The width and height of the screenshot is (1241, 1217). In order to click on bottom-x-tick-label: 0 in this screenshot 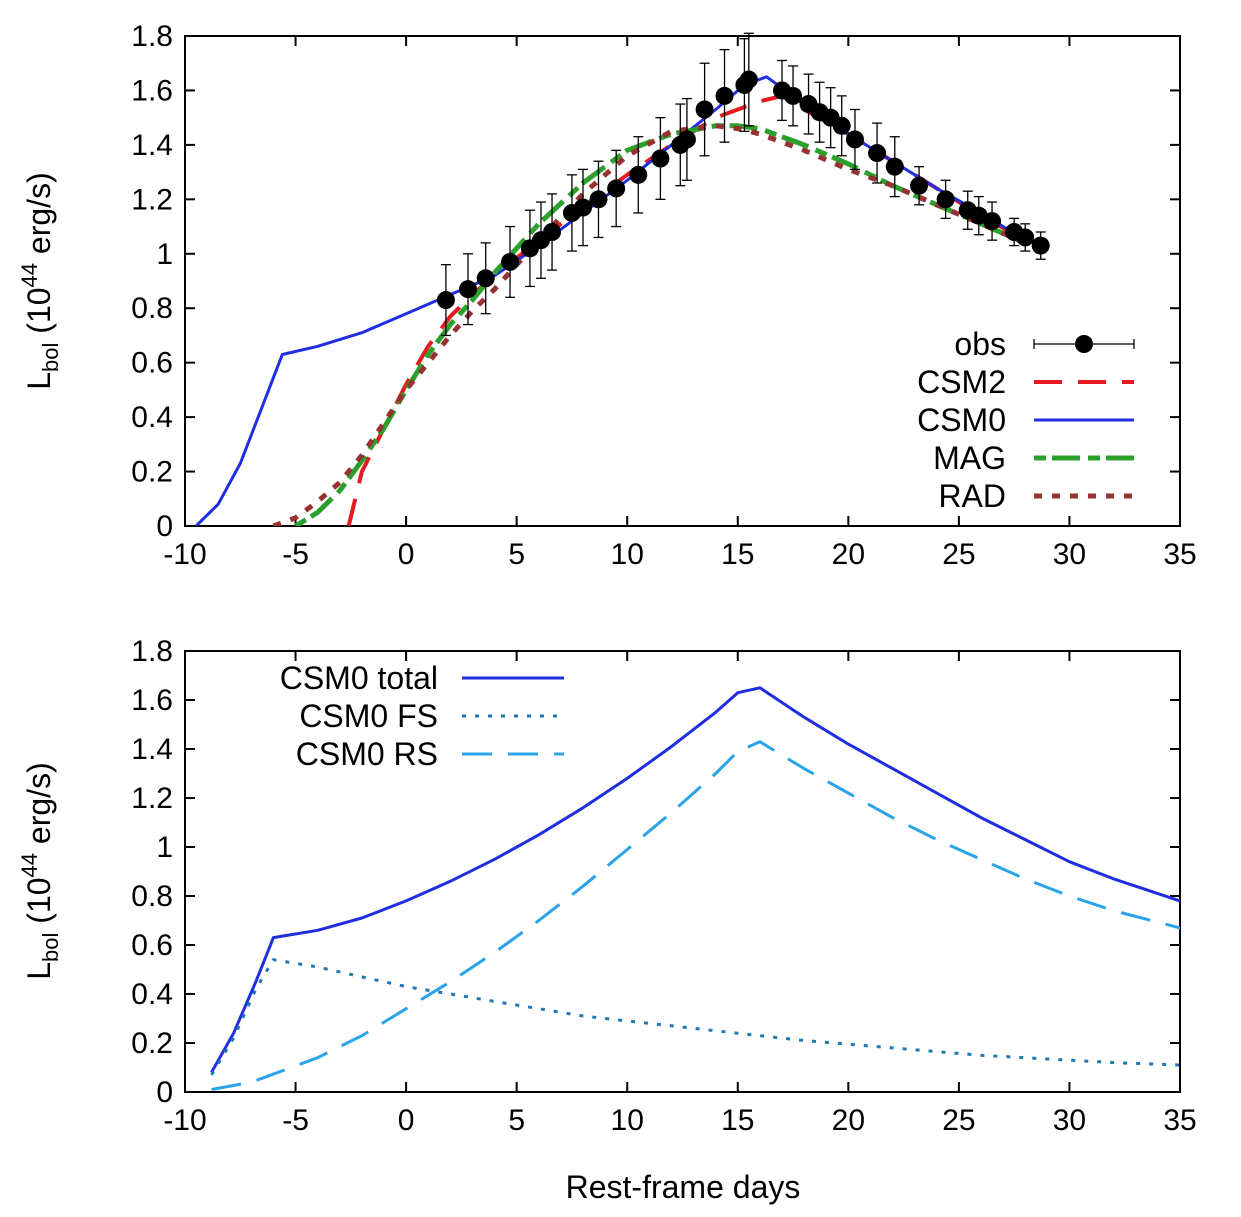, I will do `click(406, 1120)`.